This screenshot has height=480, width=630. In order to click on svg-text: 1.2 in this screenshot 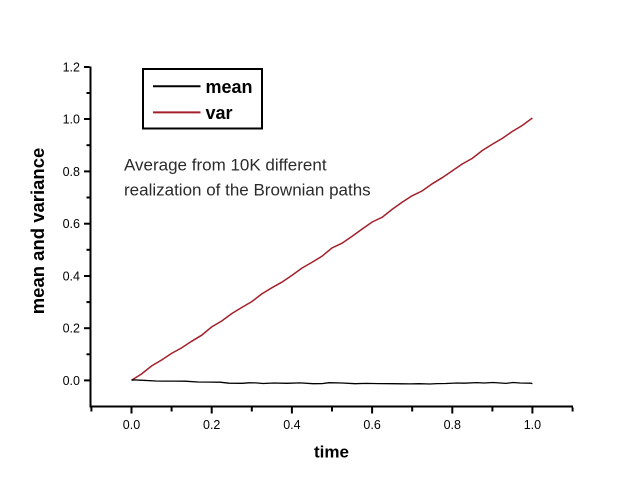, I will do `click(71, 68)`.